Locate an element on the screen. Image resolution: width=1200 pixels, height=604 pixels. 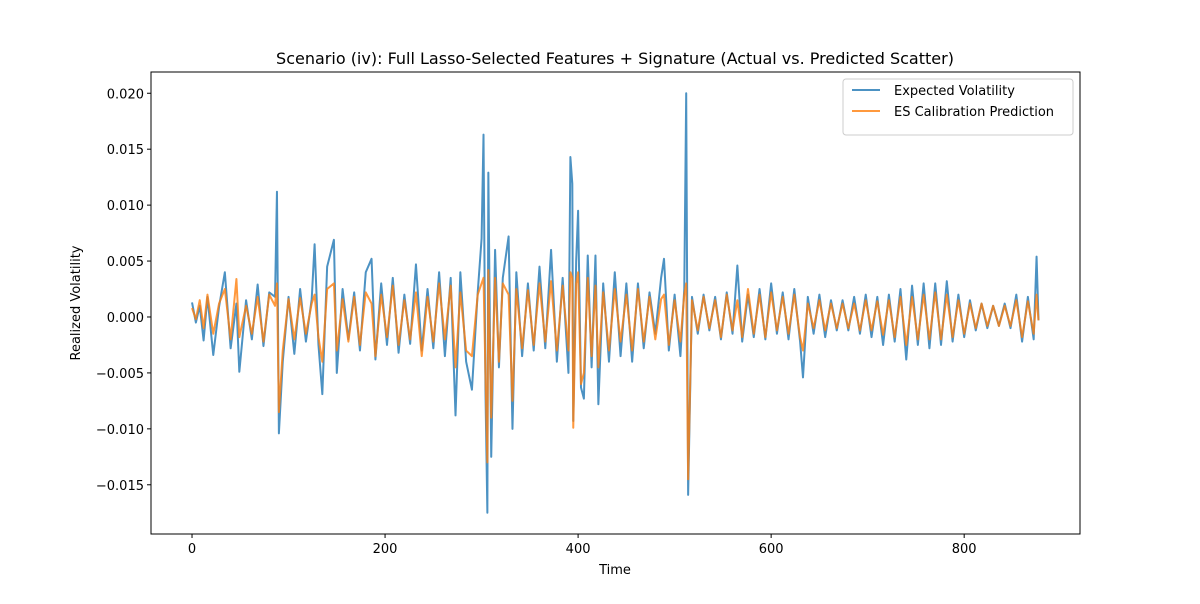
y-tick-label: −0.005 is located at coordinates (120, 374).